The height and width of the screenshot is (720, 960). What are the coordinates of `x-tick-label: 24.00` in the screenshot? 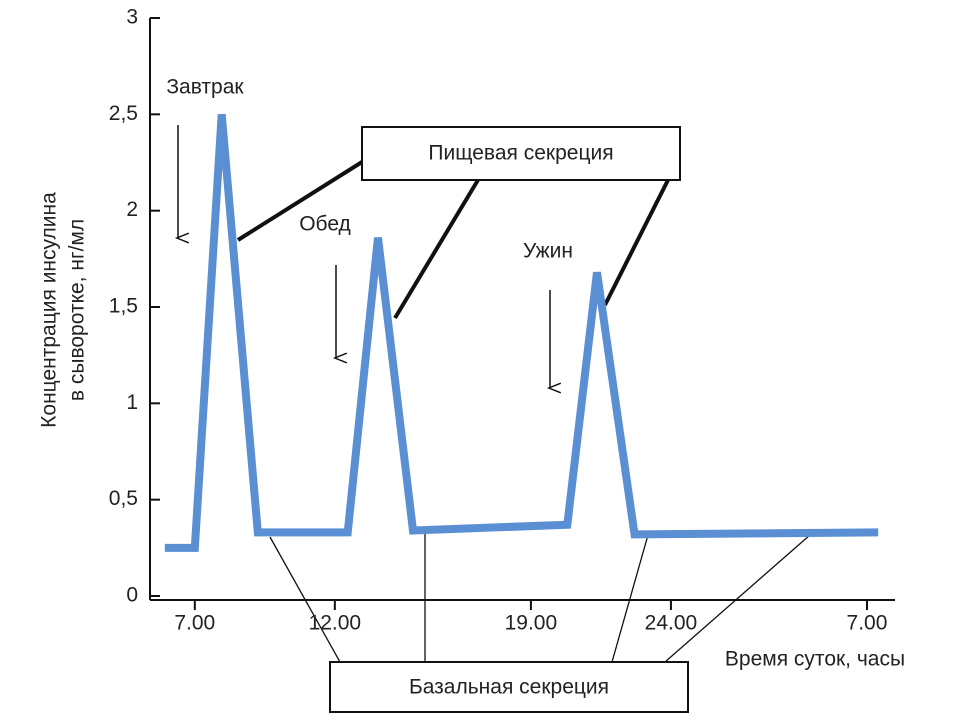 It's located at (671, 623).